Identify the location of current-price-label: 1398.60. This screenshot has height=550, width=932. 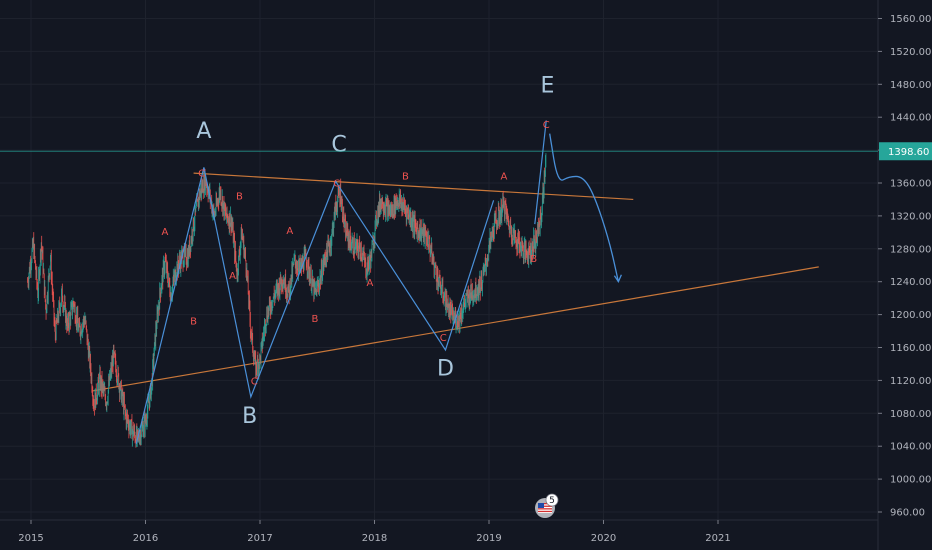
(908, 152).